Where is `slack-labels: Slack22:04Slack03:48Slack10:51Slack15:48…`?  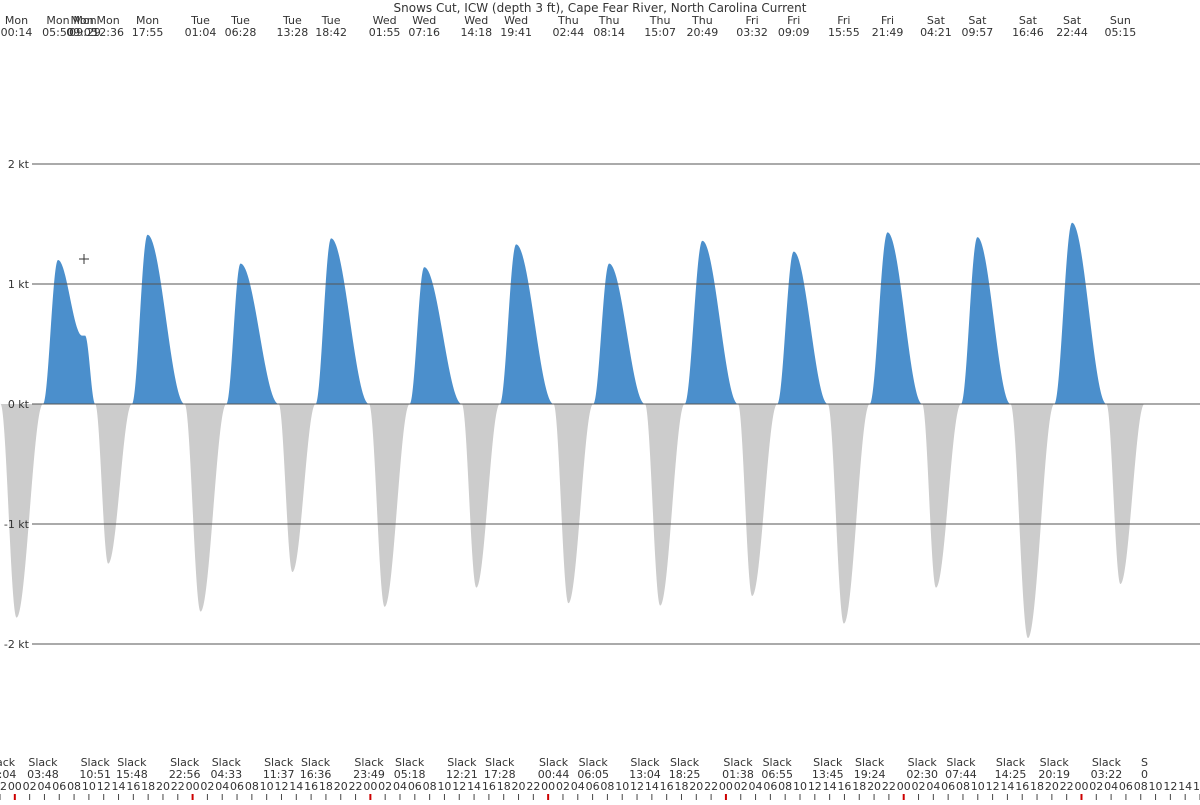
slack-labels: Slack22:04Slack03:48Slack10:51Slack15:48… is located at coordinates (574, 768).